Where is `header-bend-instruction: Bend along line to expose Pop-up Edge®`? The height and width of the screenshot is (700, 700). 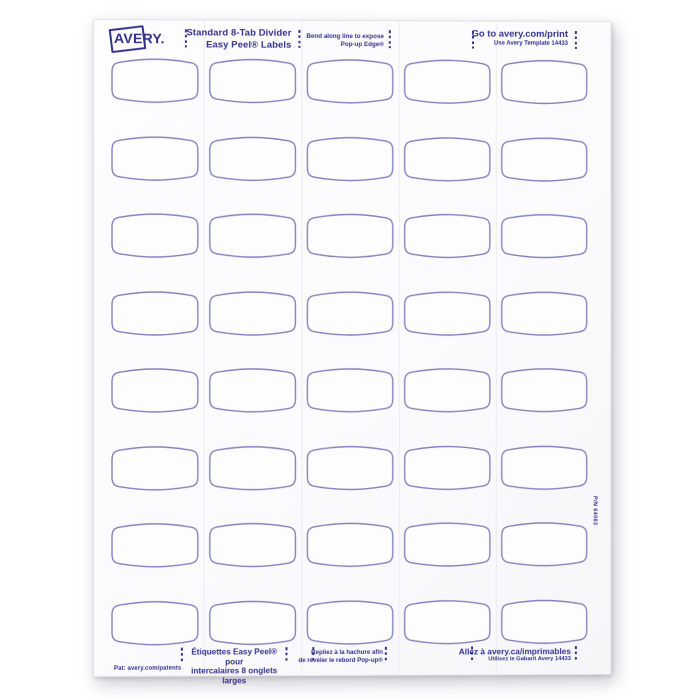 header-bend-instruction: Bend along line to expose Pop-up Edge® is located at coordinates (345, 40).